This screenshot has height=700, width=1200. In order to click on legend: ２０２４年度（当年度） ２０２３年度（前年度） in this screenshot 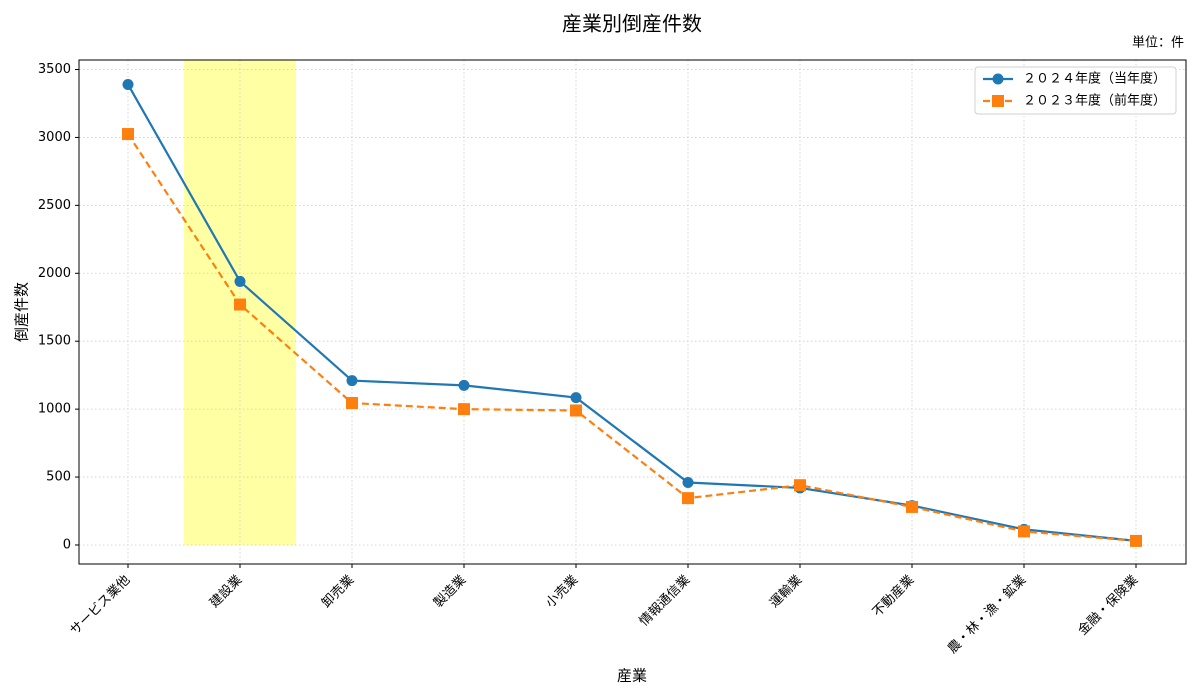, I will do `click(1075, 90)`.